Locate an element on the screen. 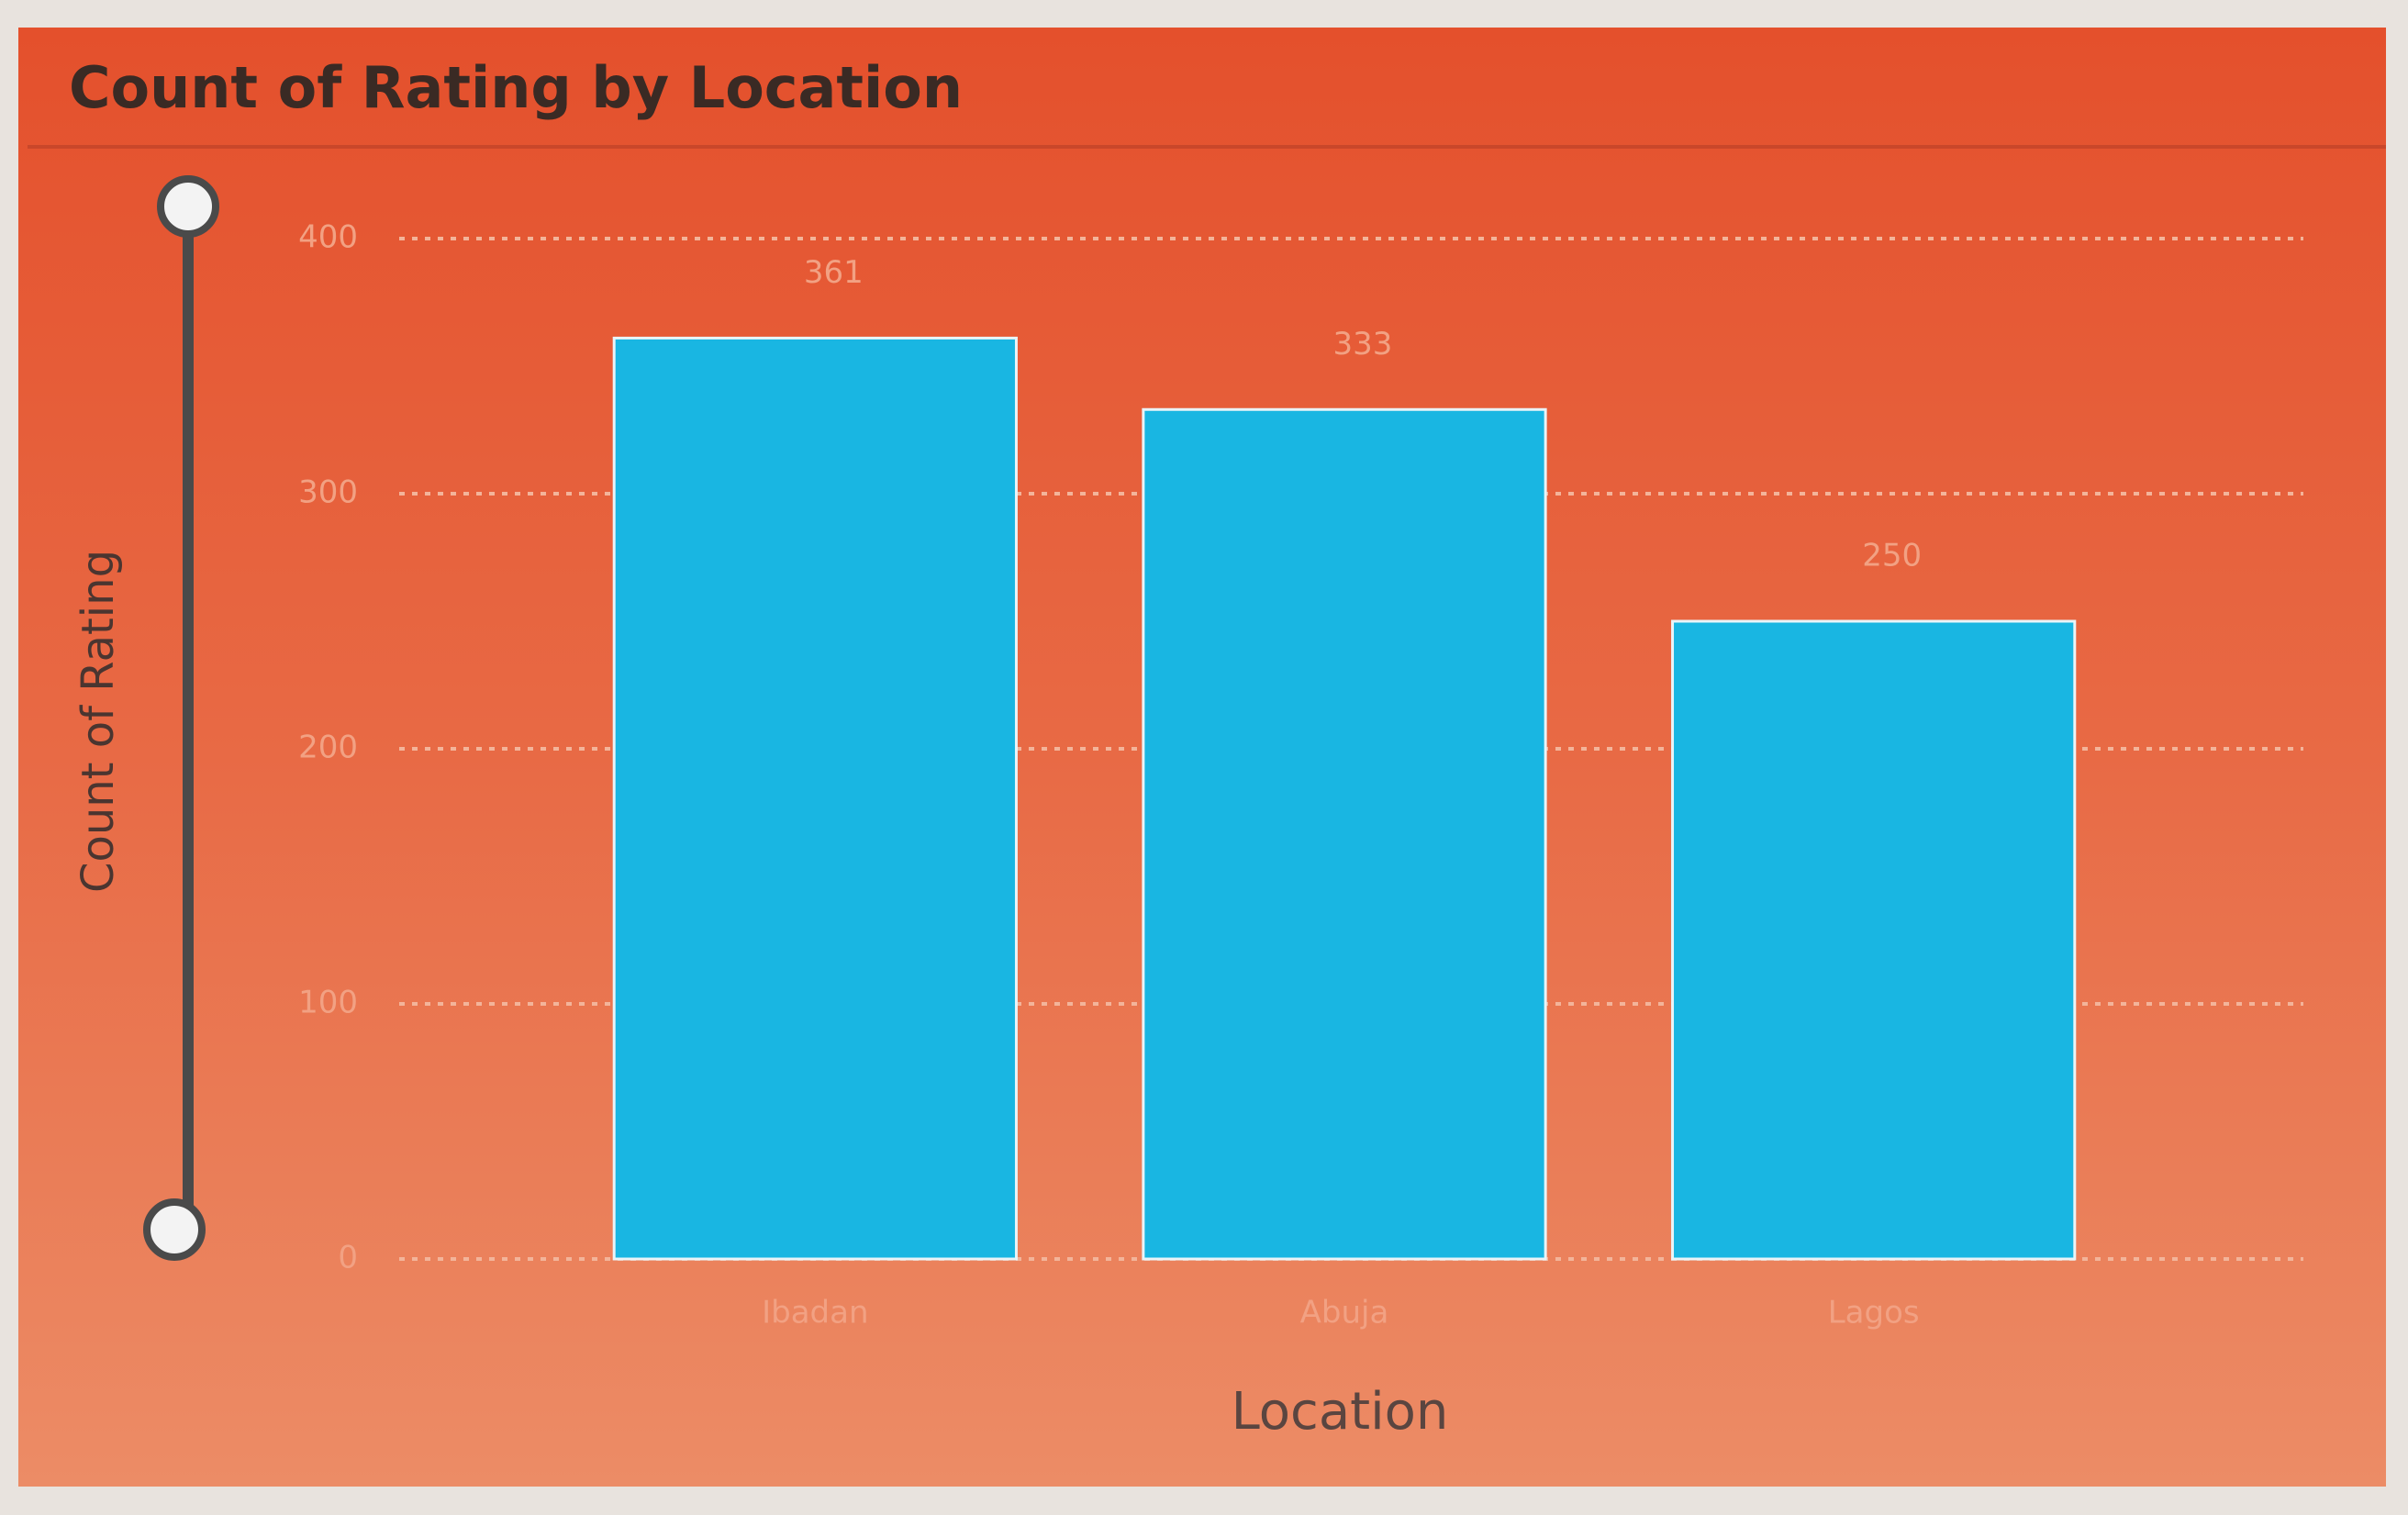 The image size is (2408, 1515). x-tick-label: Abuja is located at coordinates (1344, 1313).